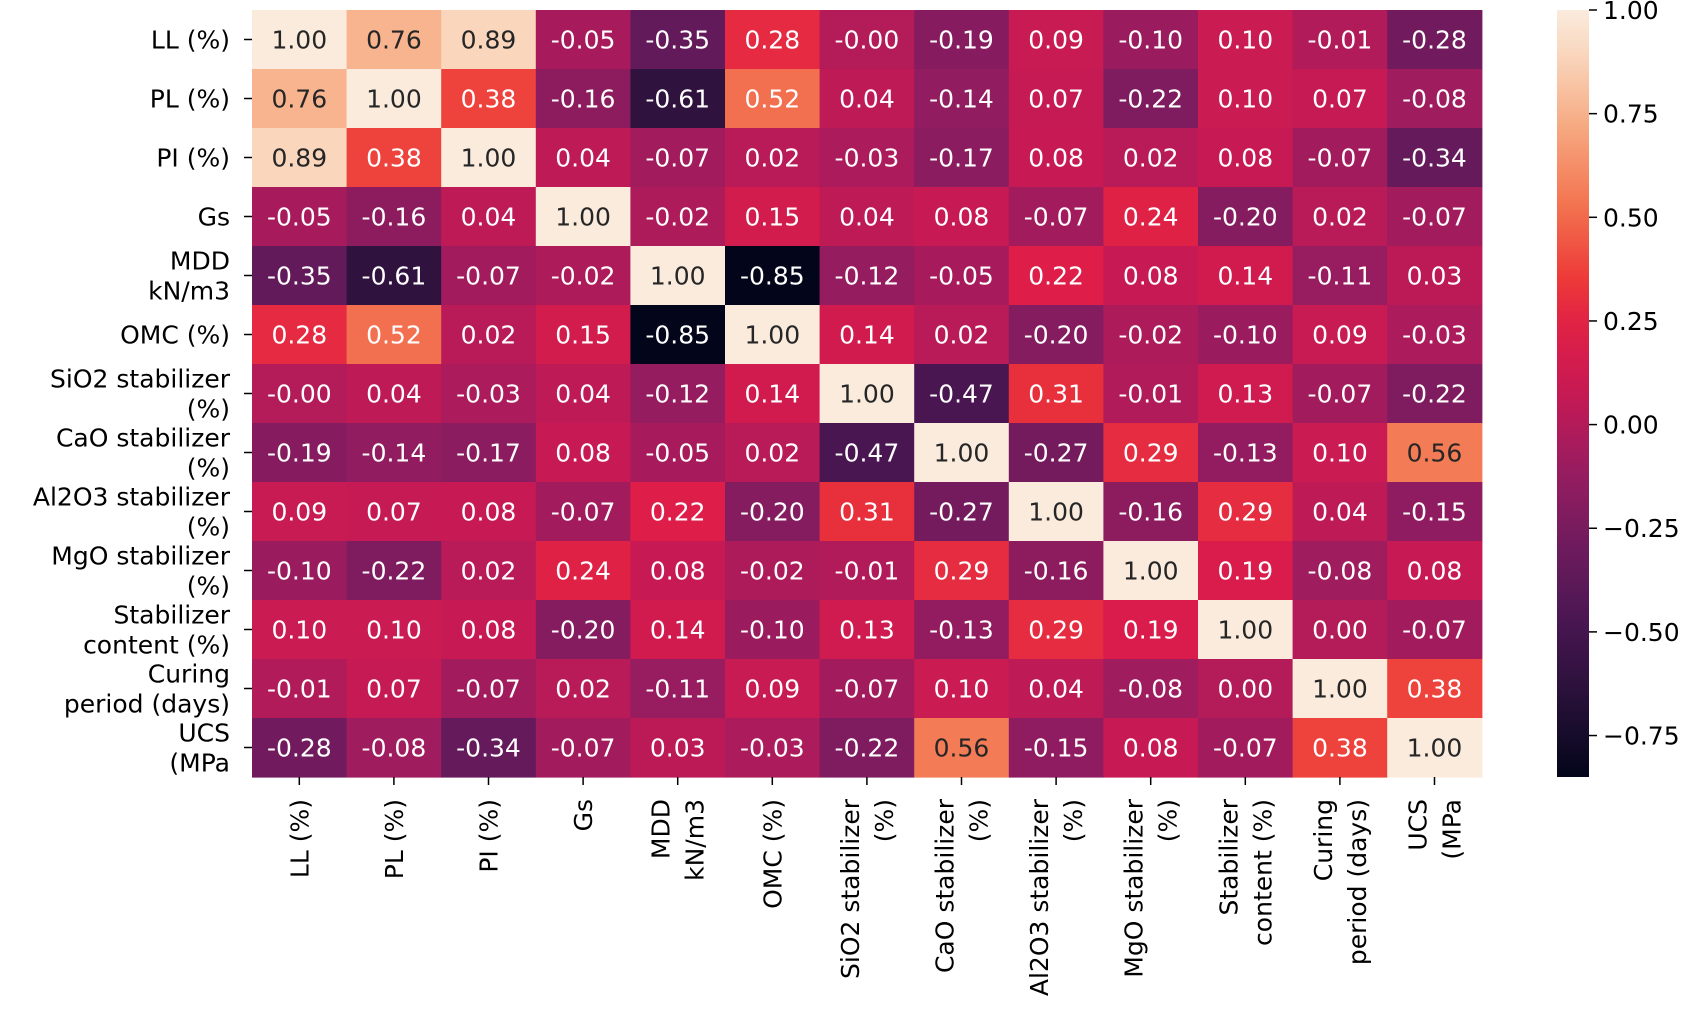 The image size is (1700, 1032). I want to click on cell-value-label-r12-c4: 0.03, so click(678, 748).